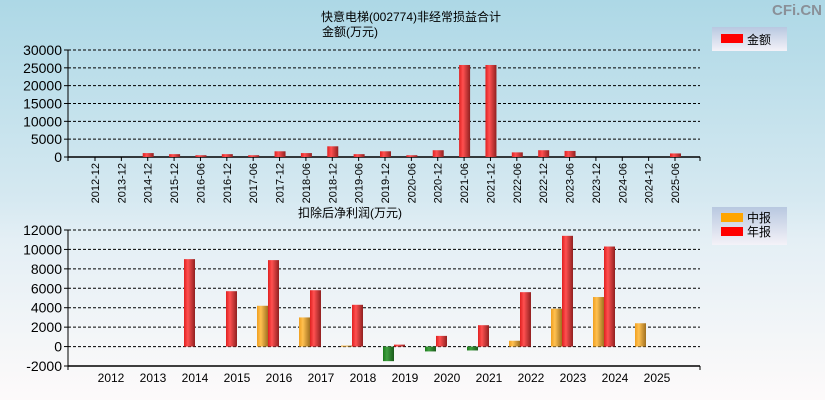 This screenshot has height=400, width=825. I want to click on bar-中报-2018, so click(346, 346).